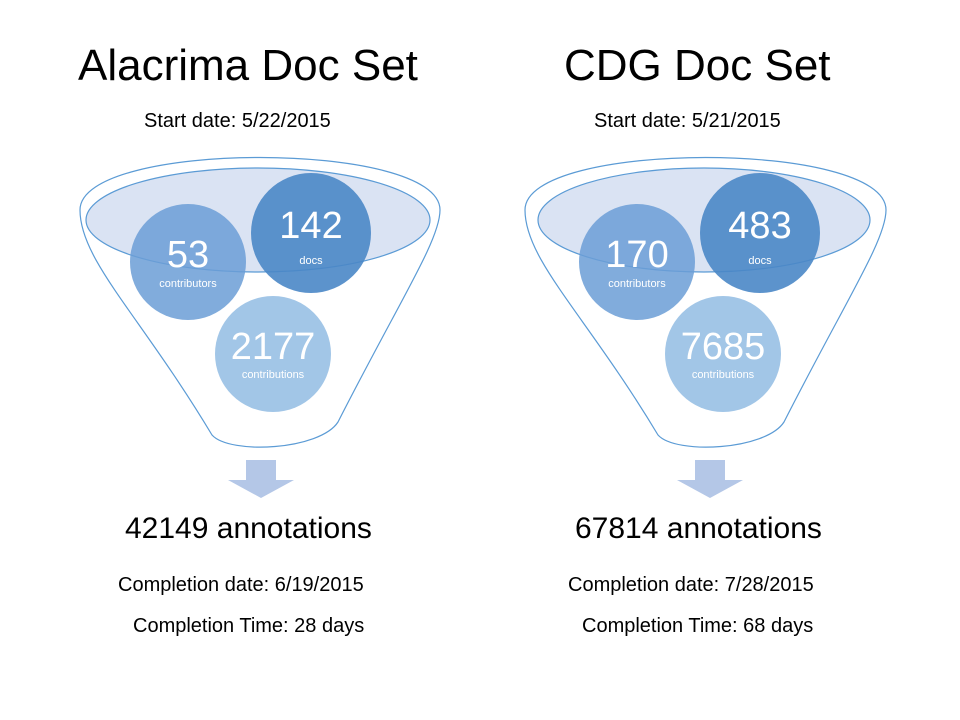  I want to click on contributors-circle: 53 contributors, so click(188, 262).